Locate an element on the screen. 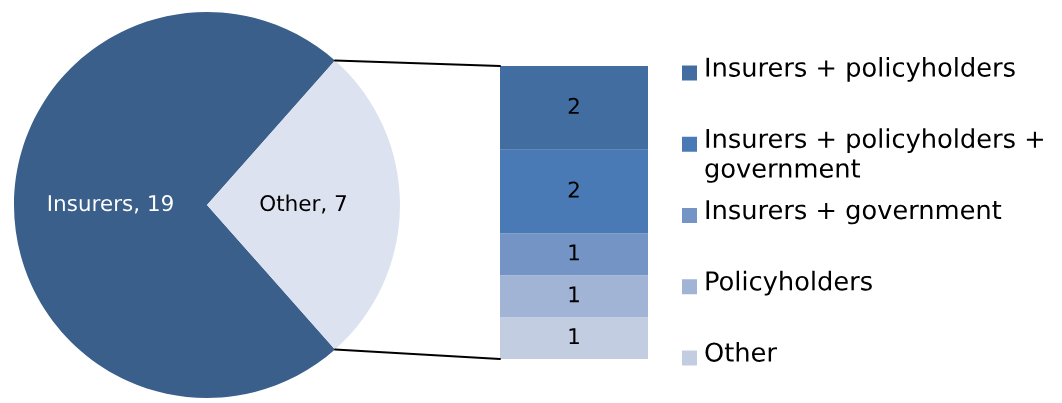 The width and height of the screenshot is (1062, 403). pie-slice is located at coordinates (303, 205).